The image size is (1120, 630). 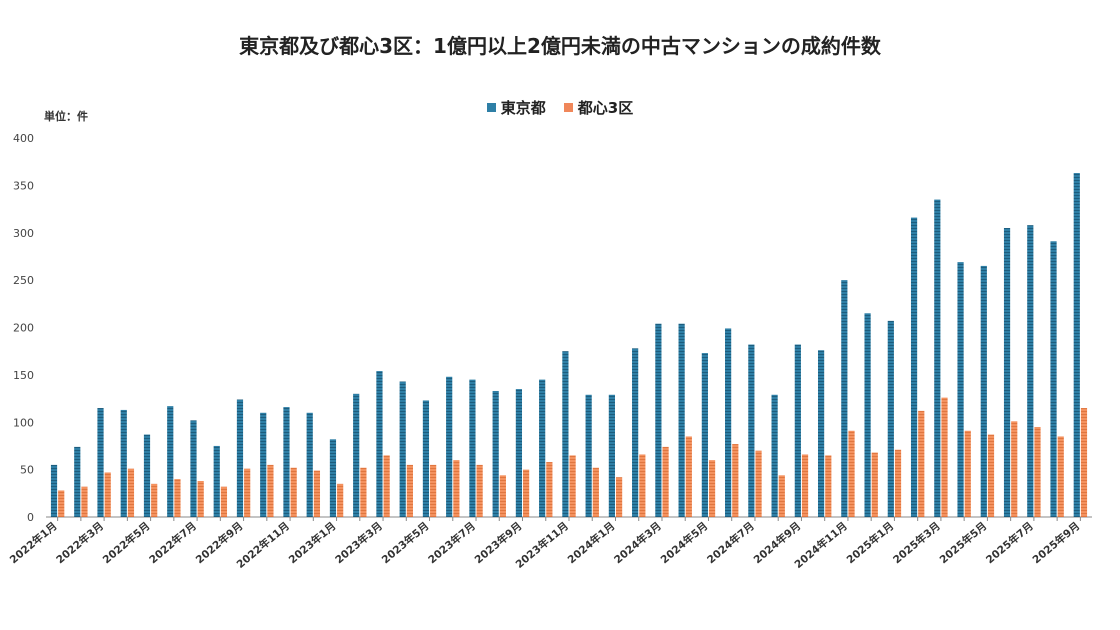 I want to click on y-tick-label: 400, so click(x=23, y=138).